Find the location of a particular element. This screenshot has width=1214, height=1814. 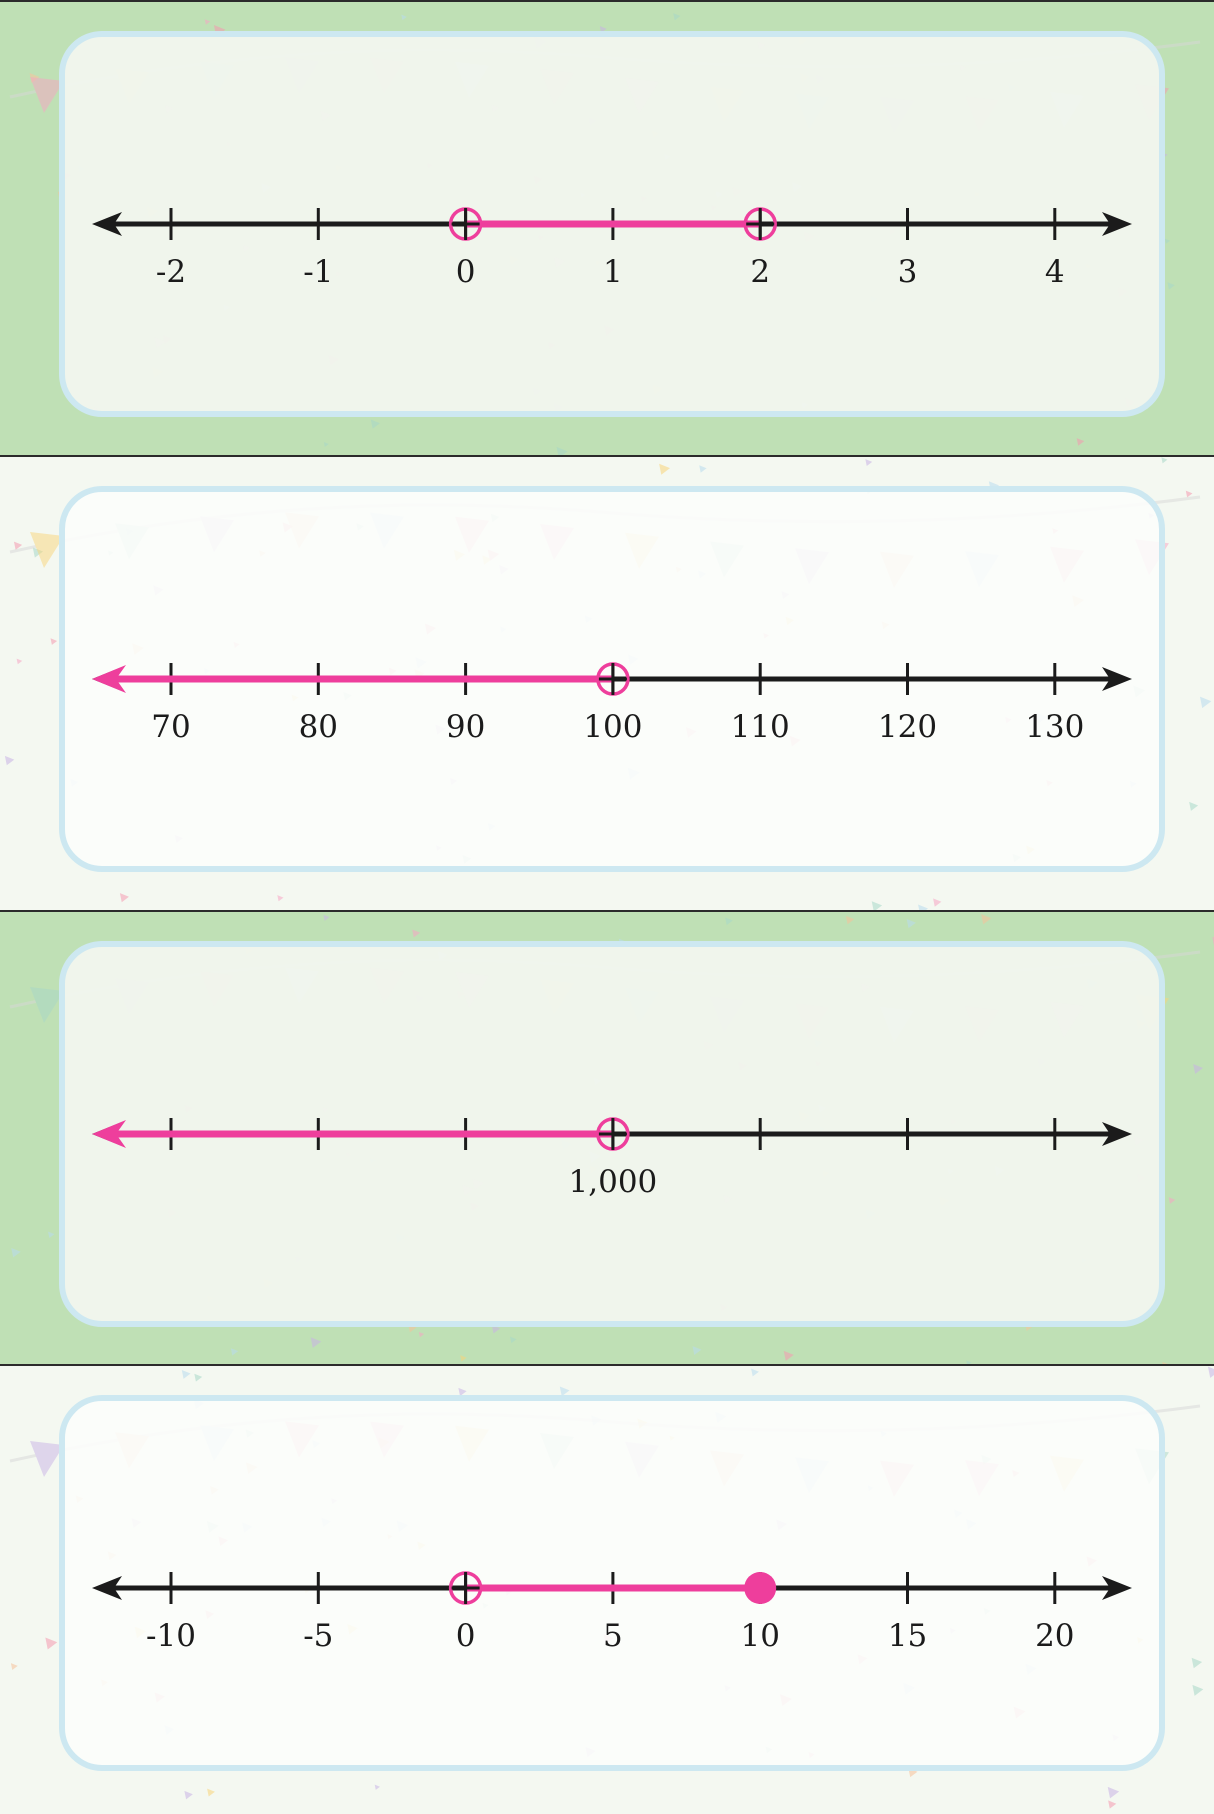

tick-label: 3 is located at coordinates (908, 272).